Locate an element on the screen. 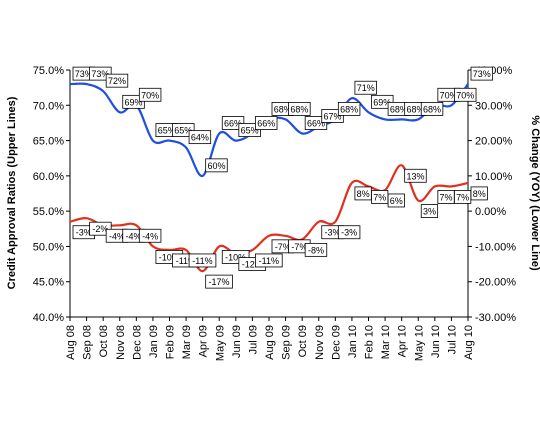 This screenshot has width=540, height=425. data-label-text: 6% is located at coordinates (396, 201).